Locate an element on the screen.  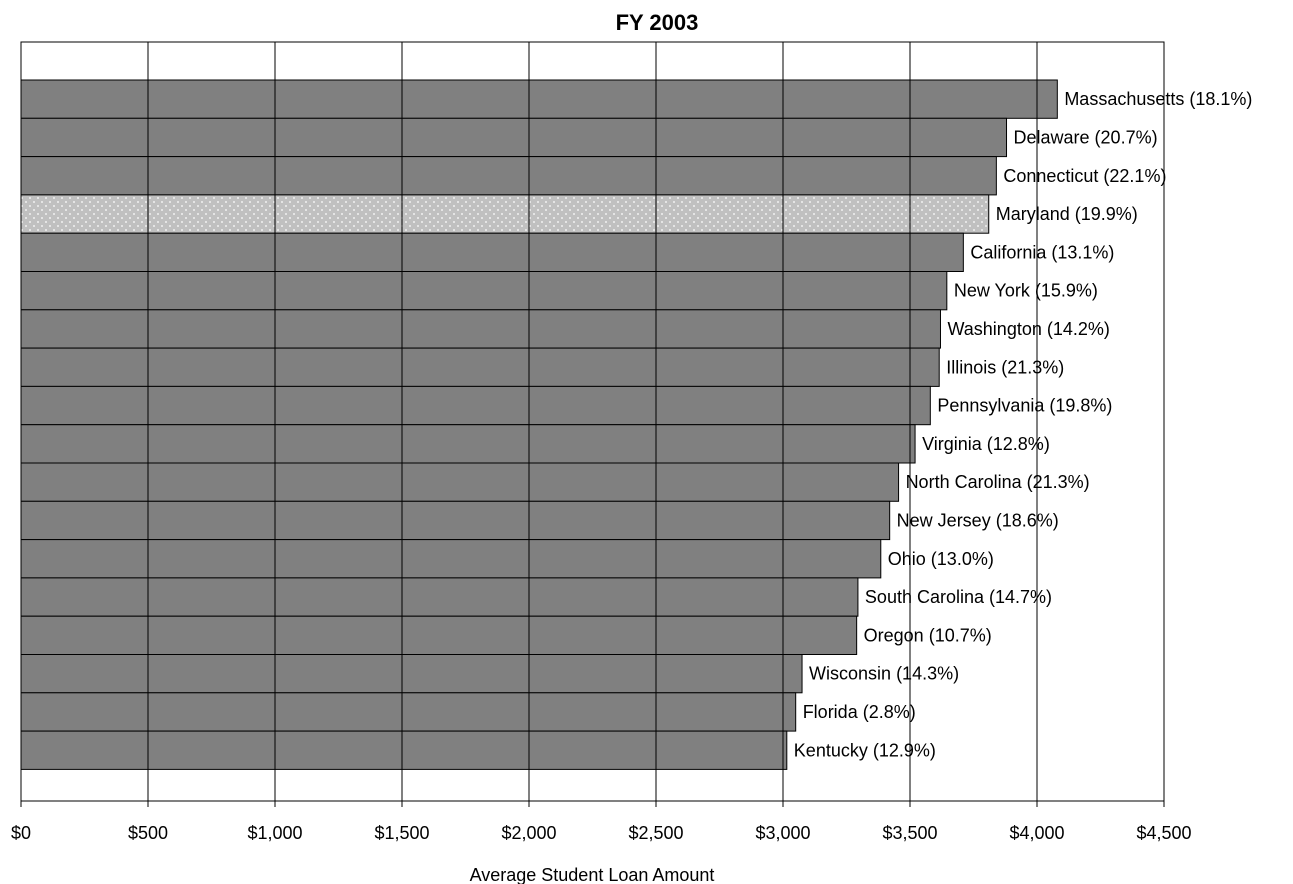
bar-label: Pennsylvania (19.8%) is located at coordinates (1024, 406).